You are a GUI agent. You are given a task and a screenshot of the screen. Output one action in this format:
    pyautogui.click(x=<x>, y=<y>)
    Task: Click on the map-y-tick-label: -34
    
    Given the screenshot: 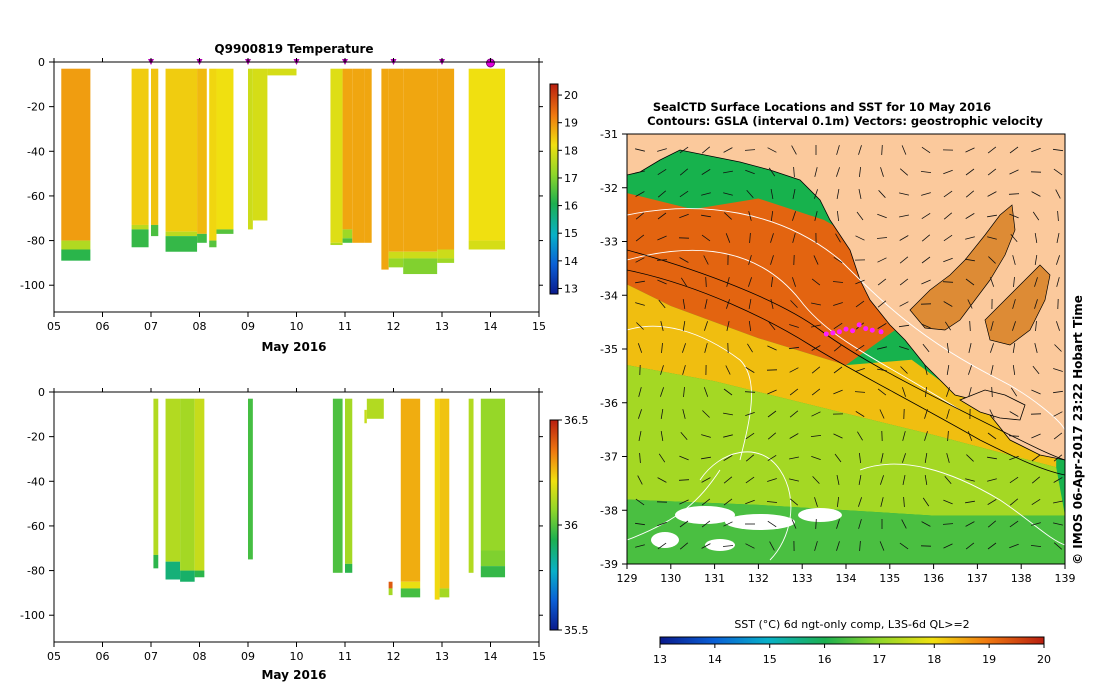 What is the action you would take?
    pyautogui.click(x=609, y=295)
    